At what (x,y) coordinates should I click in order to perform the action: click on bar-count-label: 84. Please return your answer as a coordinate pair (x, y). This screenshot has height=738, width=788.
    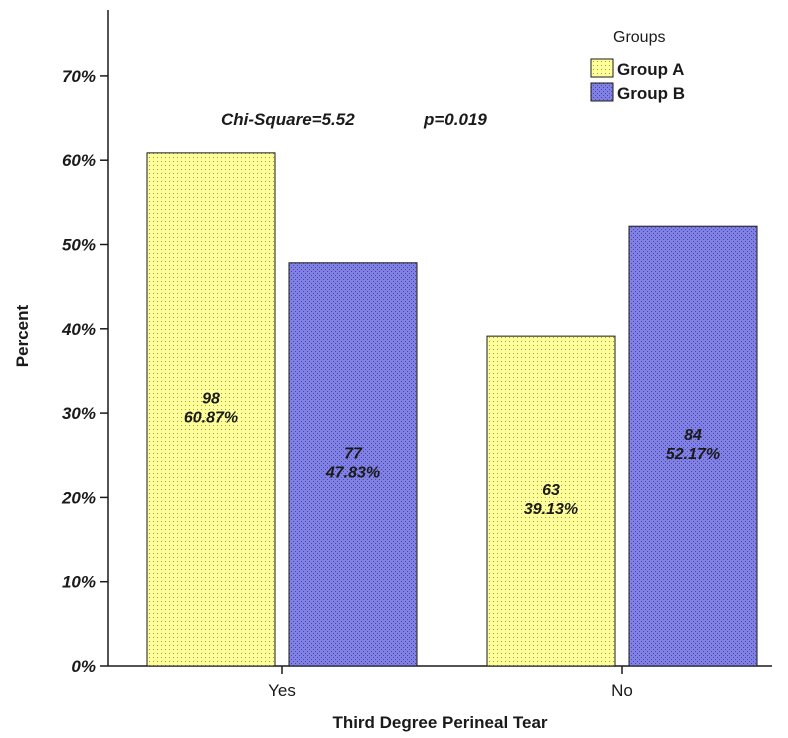
    Looking at the image, I should click on (693, 435).